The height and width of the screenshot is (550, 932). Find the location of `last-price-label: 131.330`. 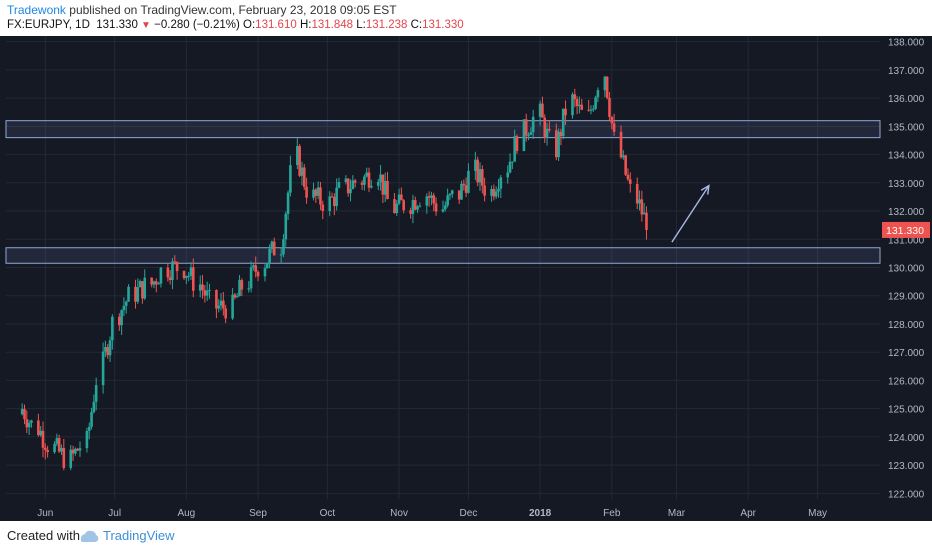

last-price-label: 131.330 is located at coordinates (905, 231).